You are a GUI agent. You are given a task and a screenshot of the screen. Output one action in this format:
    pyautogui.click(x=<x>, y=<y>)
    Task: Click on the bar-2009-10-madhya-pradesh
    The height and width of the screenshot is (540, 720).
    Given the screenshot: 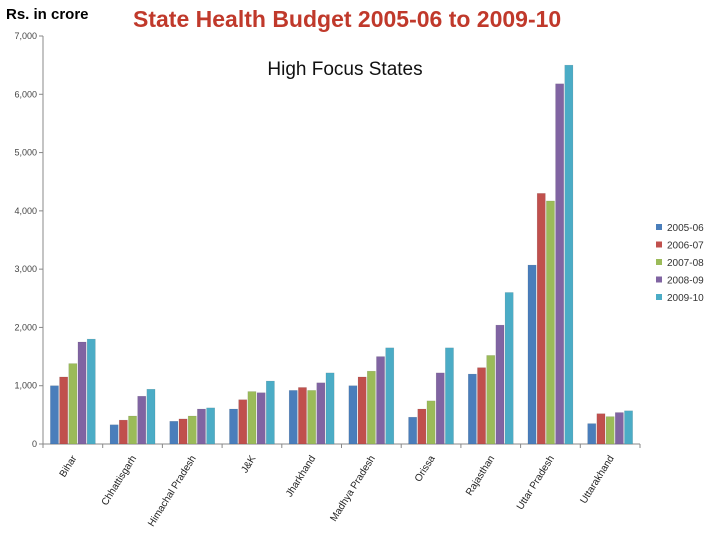 What is the action you would take?
    pyautogui.click(x=390, y=396)
    